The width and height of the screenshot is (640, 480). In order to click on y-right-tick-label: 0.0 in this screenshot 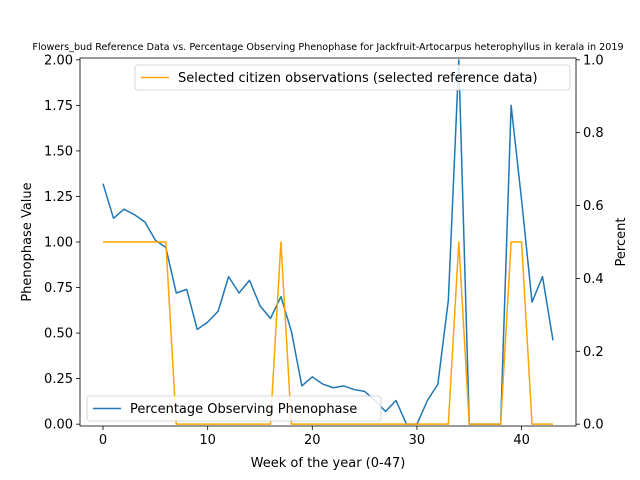, I will do `click(593, 425)`.